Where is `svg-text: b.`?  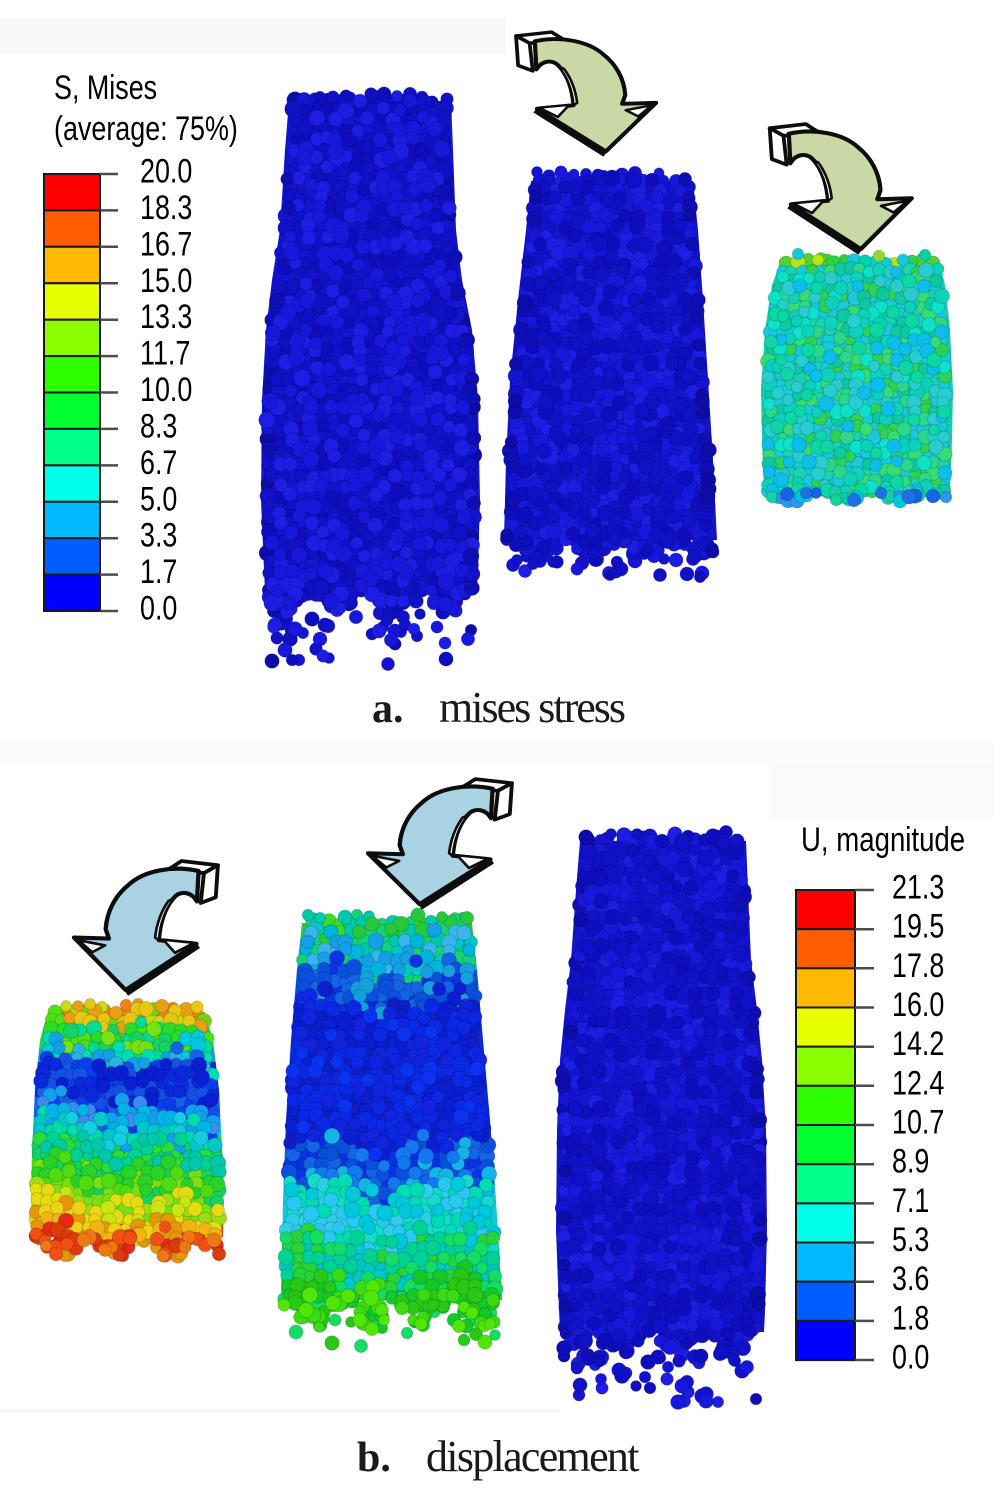
svg-text: b. is located at coordinates (374, 1458).